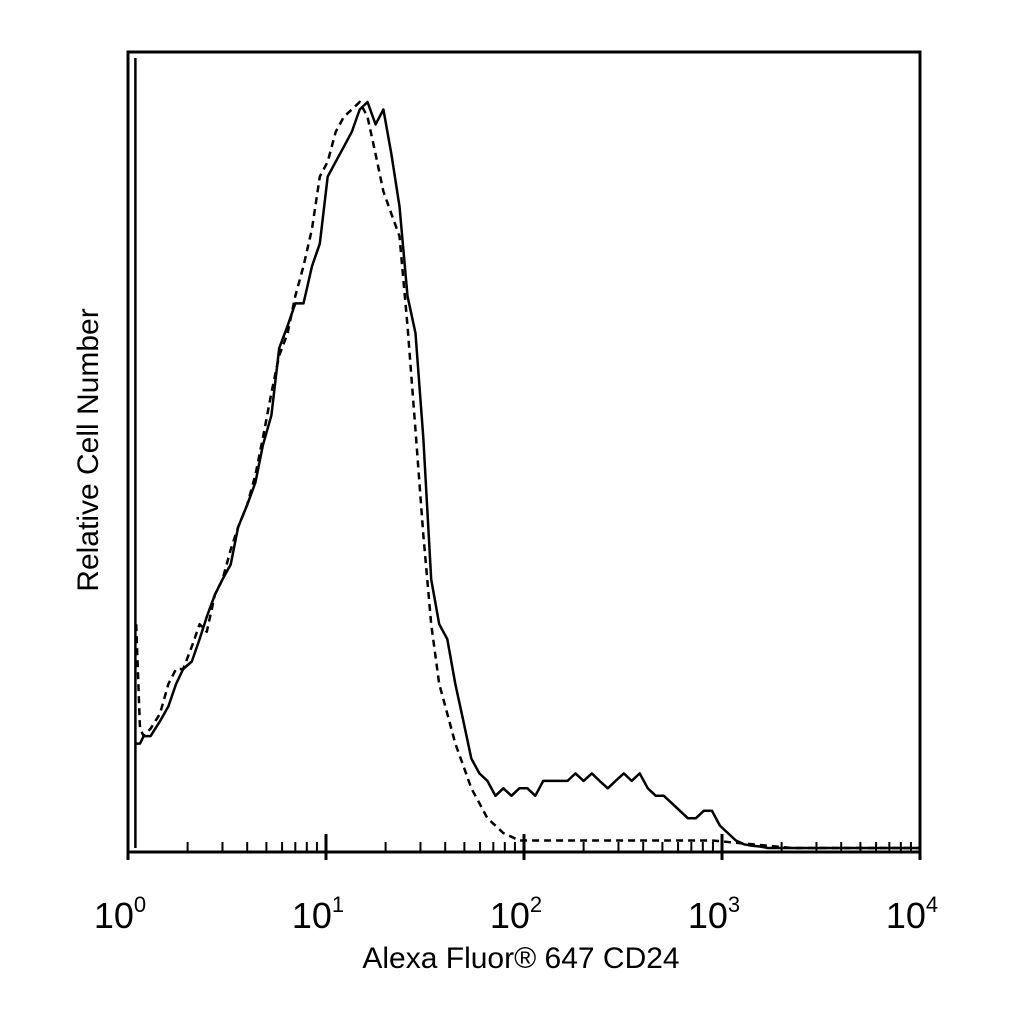 The height and width of the screenshot is (1024, 1024). I want to click on x-tick-label: 10³, so click(714, 914).